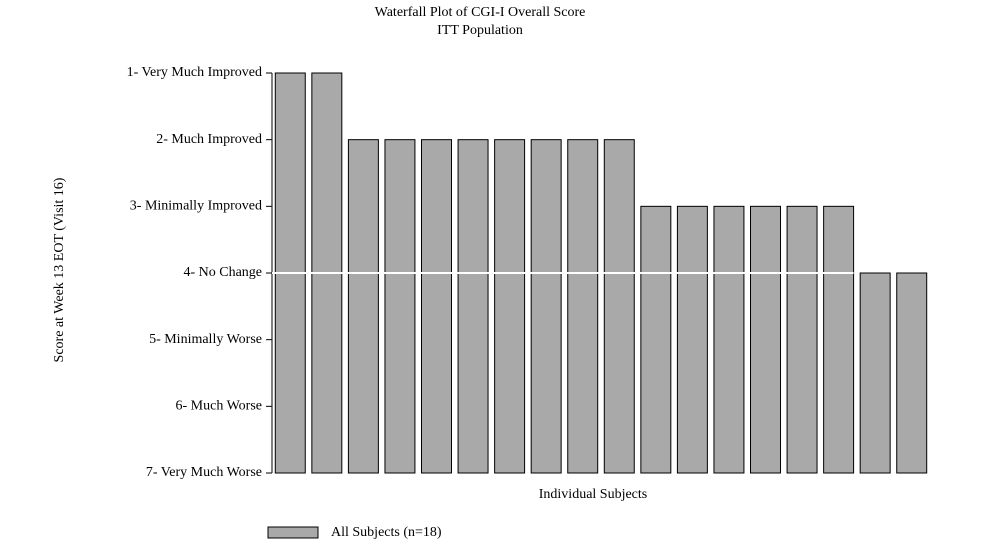  I want to click on y-tick-label: 4- No Change, so click(222, 272).